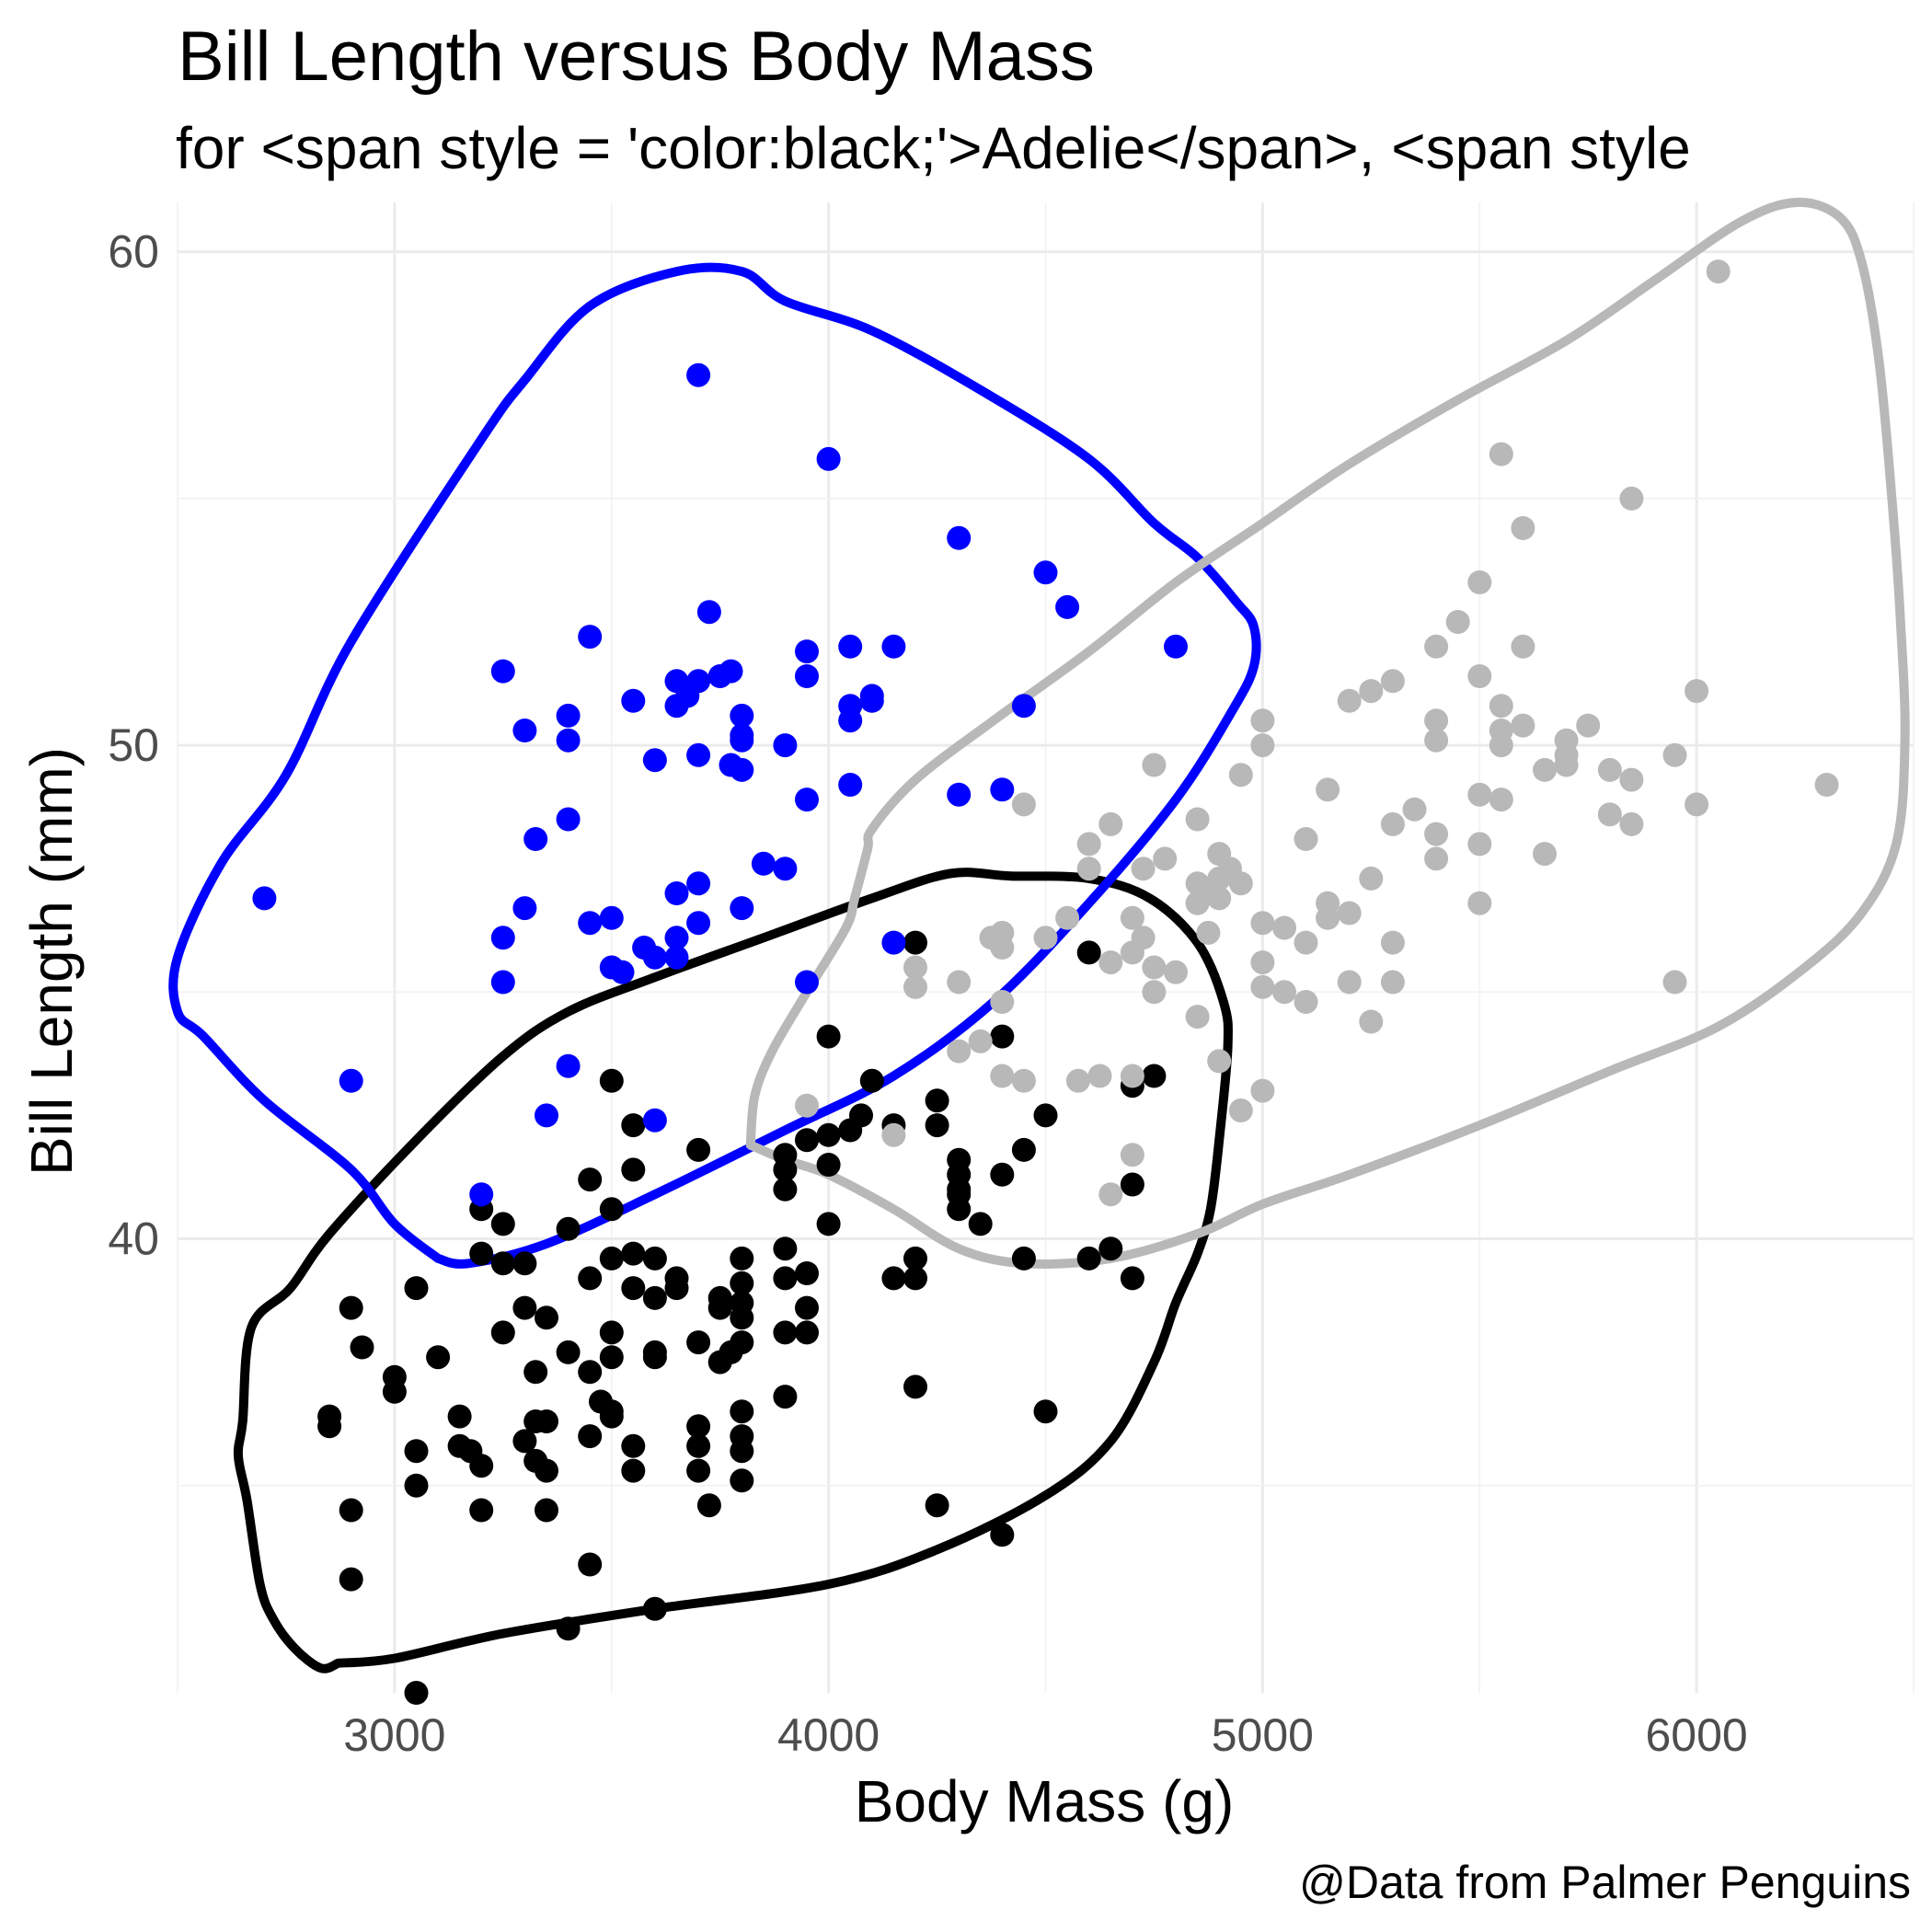 The image size is (1932, 1932). Describe the element at coordinates (1605, 1882) in the screenshot. I see `caption: @Data from Palmer Penguins` at that location.